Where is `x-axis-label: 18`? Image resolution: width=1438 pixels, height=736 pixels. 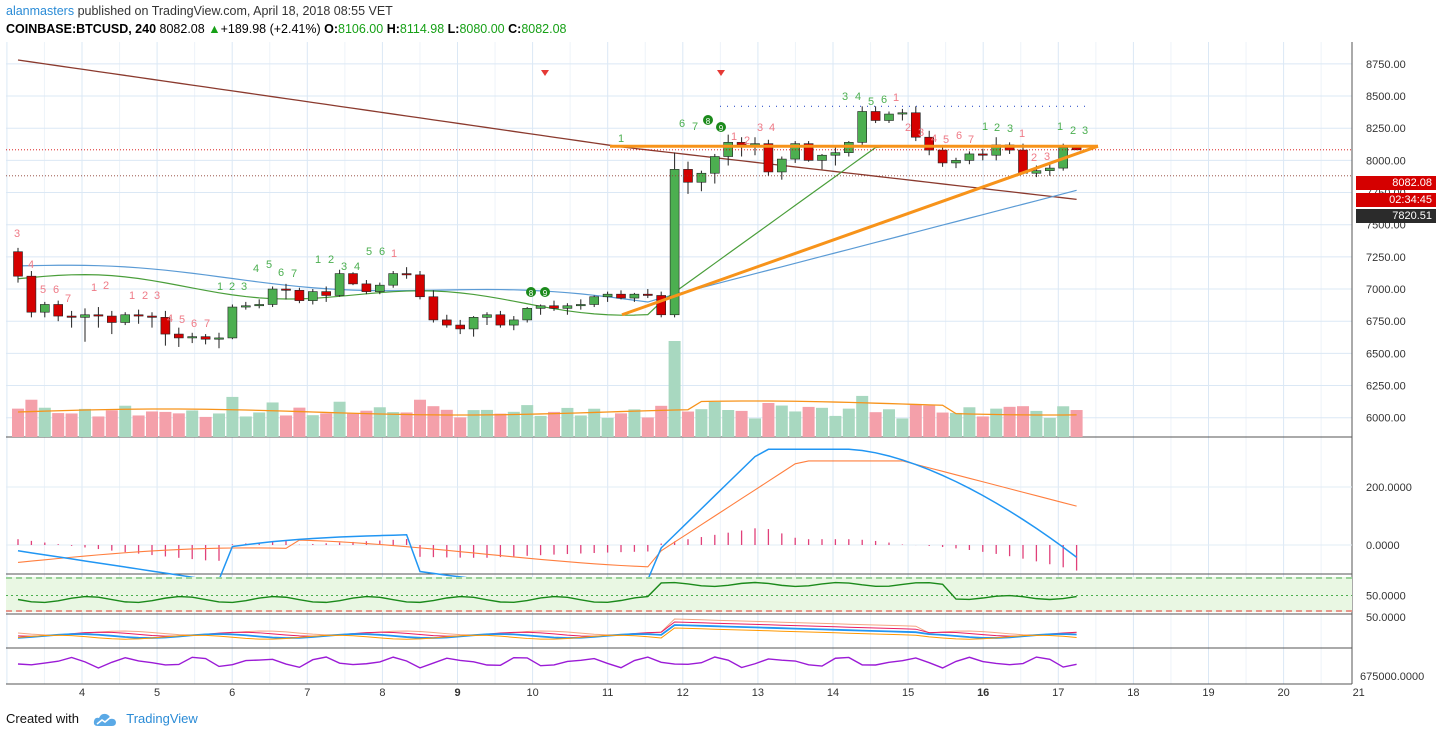 x-axis-label: 18 is located at coordinates (1133, 693).